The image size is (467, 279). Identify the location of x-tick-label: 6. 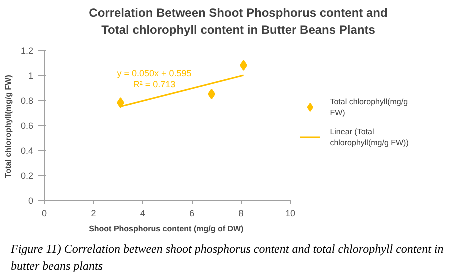
(192, 213).